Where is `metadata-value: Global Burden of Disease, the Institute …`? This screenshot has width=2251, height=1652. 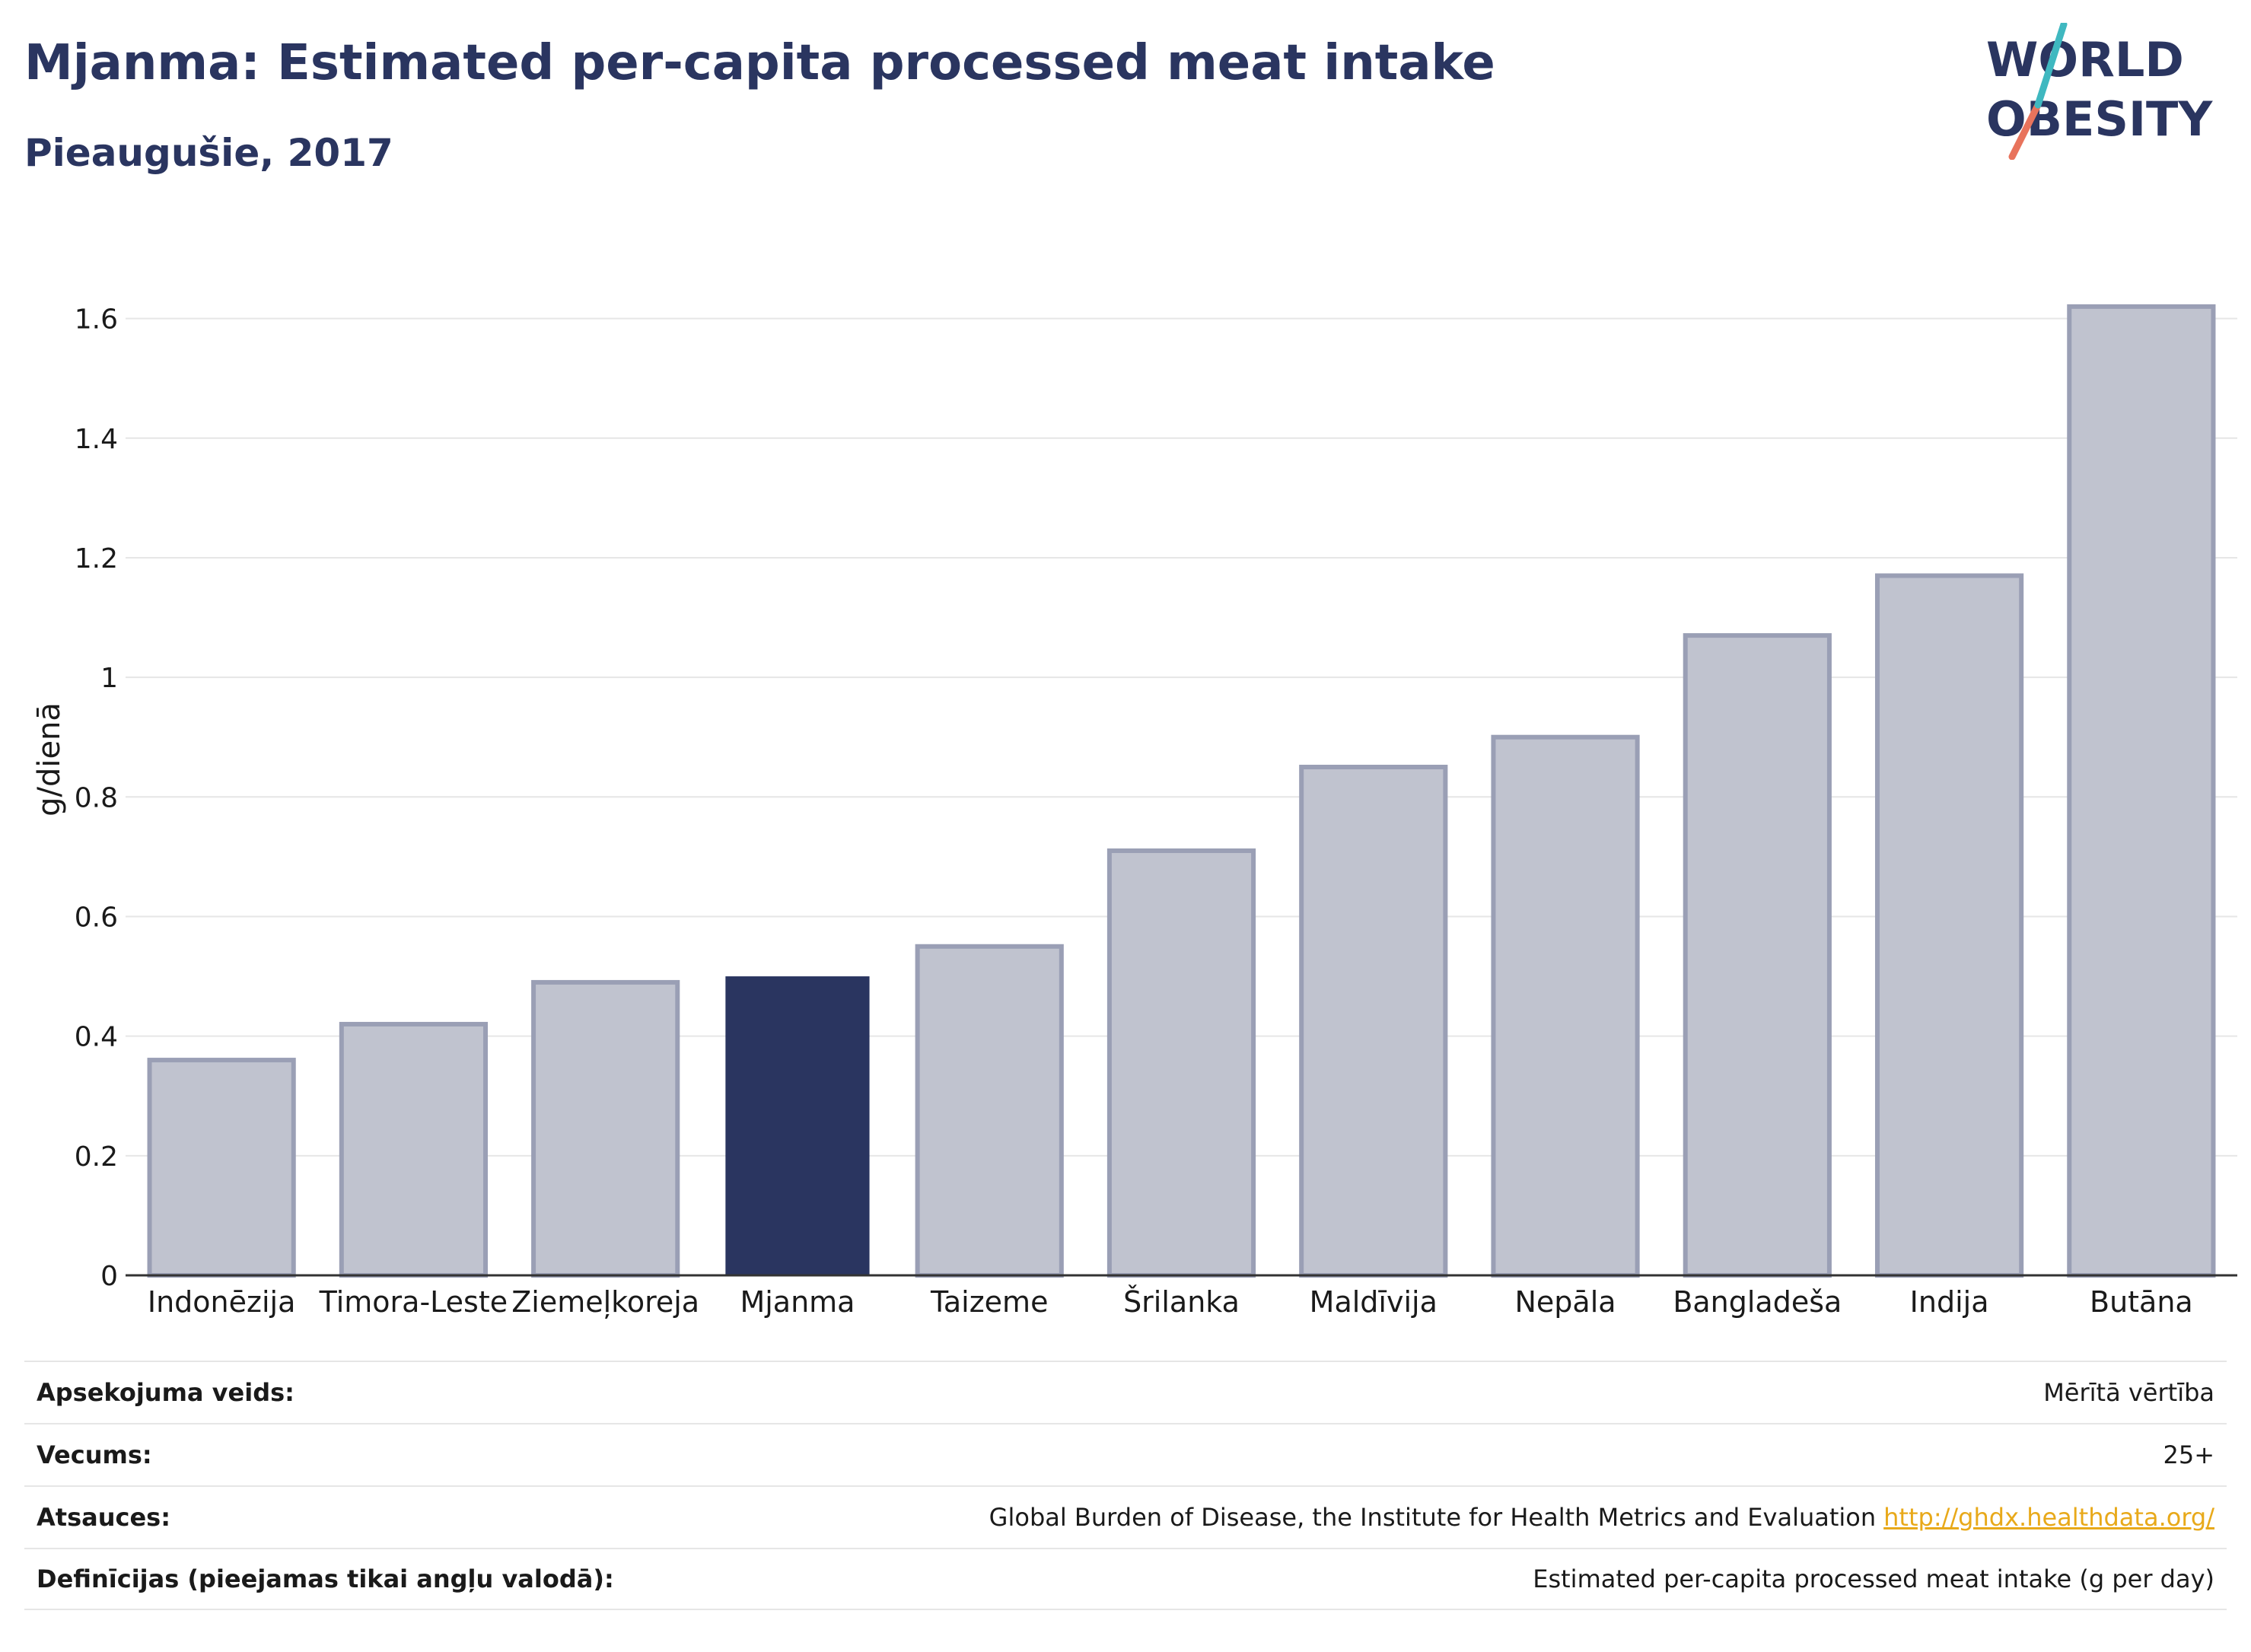 metadata-value: Global Burden of Disease, the Institute … is located at coordinates (1601, 1517).